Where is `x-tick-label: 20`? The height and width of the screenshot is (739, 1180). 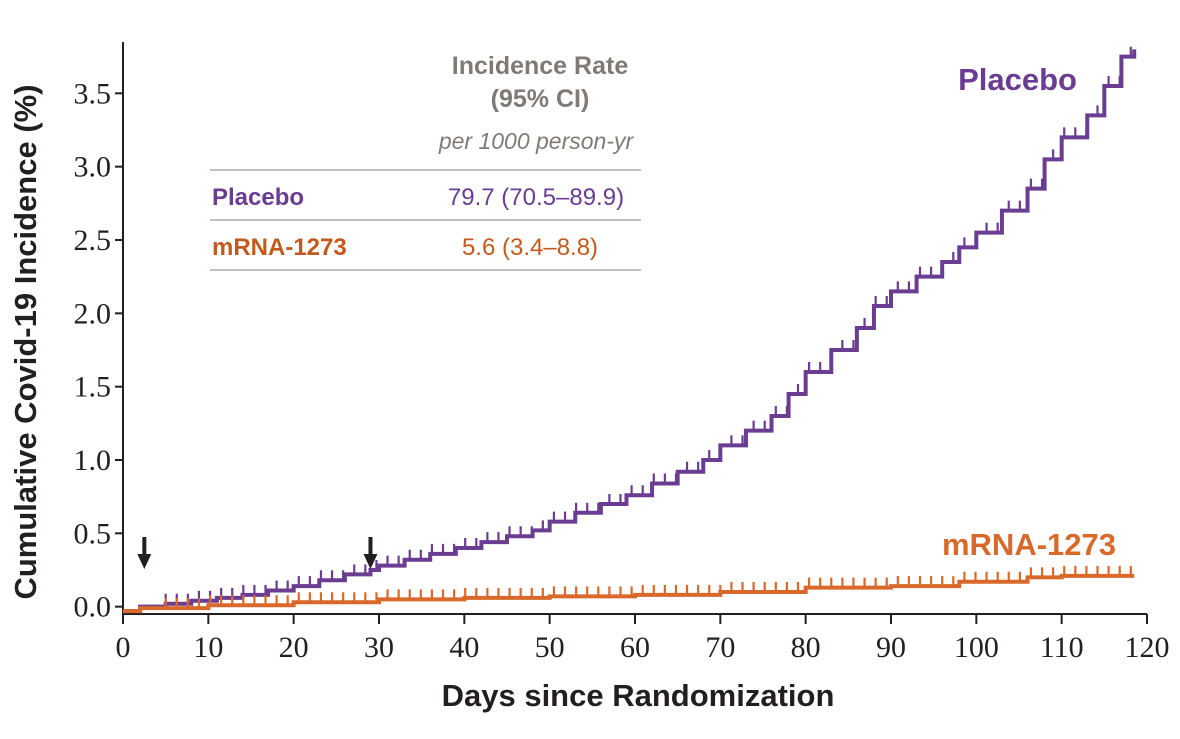 x-tick-label: 20 is located at coordinates (294, 647).